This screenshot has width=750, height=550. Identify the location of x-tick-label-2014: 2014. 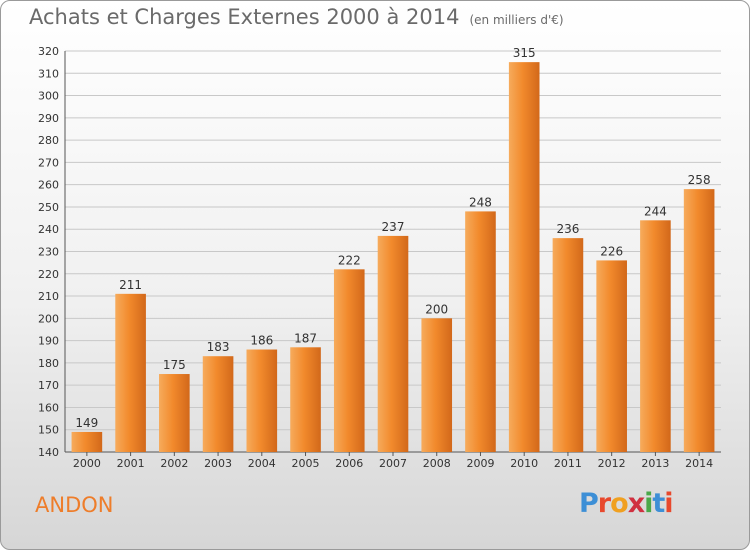
(699, 463).